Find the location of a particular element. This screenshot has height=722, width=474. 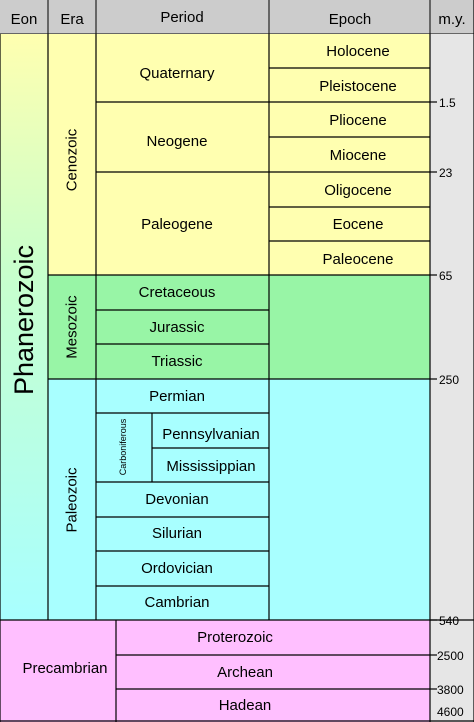

age-4600: 4600 is located at coordinates (450, 712).